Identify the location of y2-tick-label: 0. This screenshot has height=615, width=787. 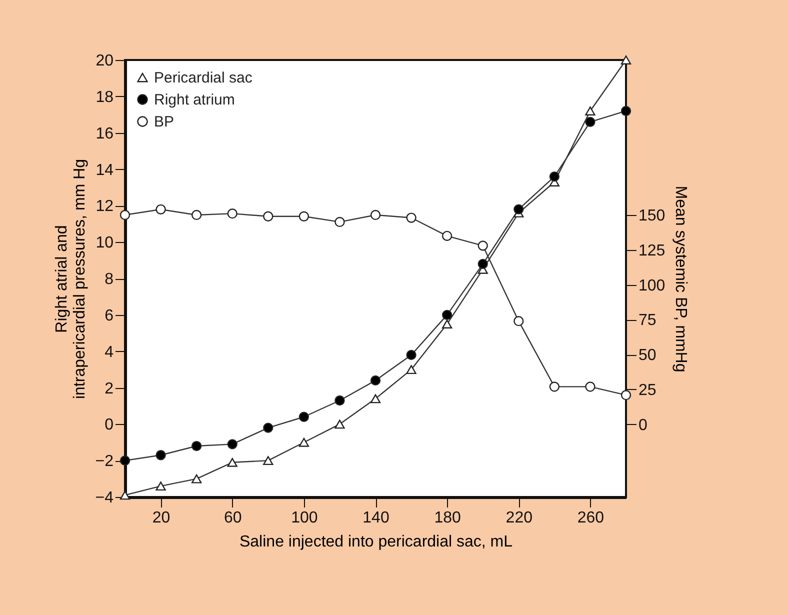
(643, 425).